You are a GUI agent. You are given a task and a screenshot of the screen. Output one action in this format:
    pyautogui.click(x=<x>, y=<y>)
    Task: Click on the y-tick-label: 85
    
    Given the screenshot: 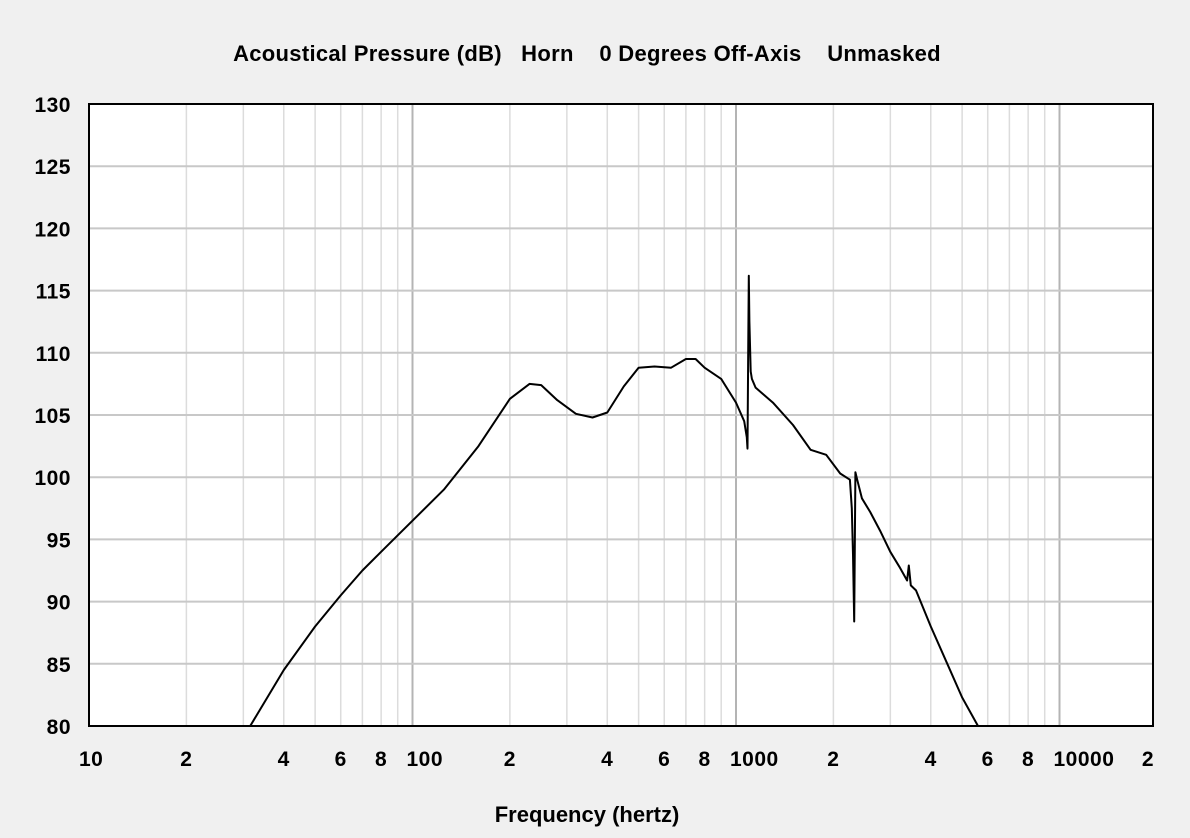 What is the action you would take?
    pyautogui.click(x=59, y=665)
    